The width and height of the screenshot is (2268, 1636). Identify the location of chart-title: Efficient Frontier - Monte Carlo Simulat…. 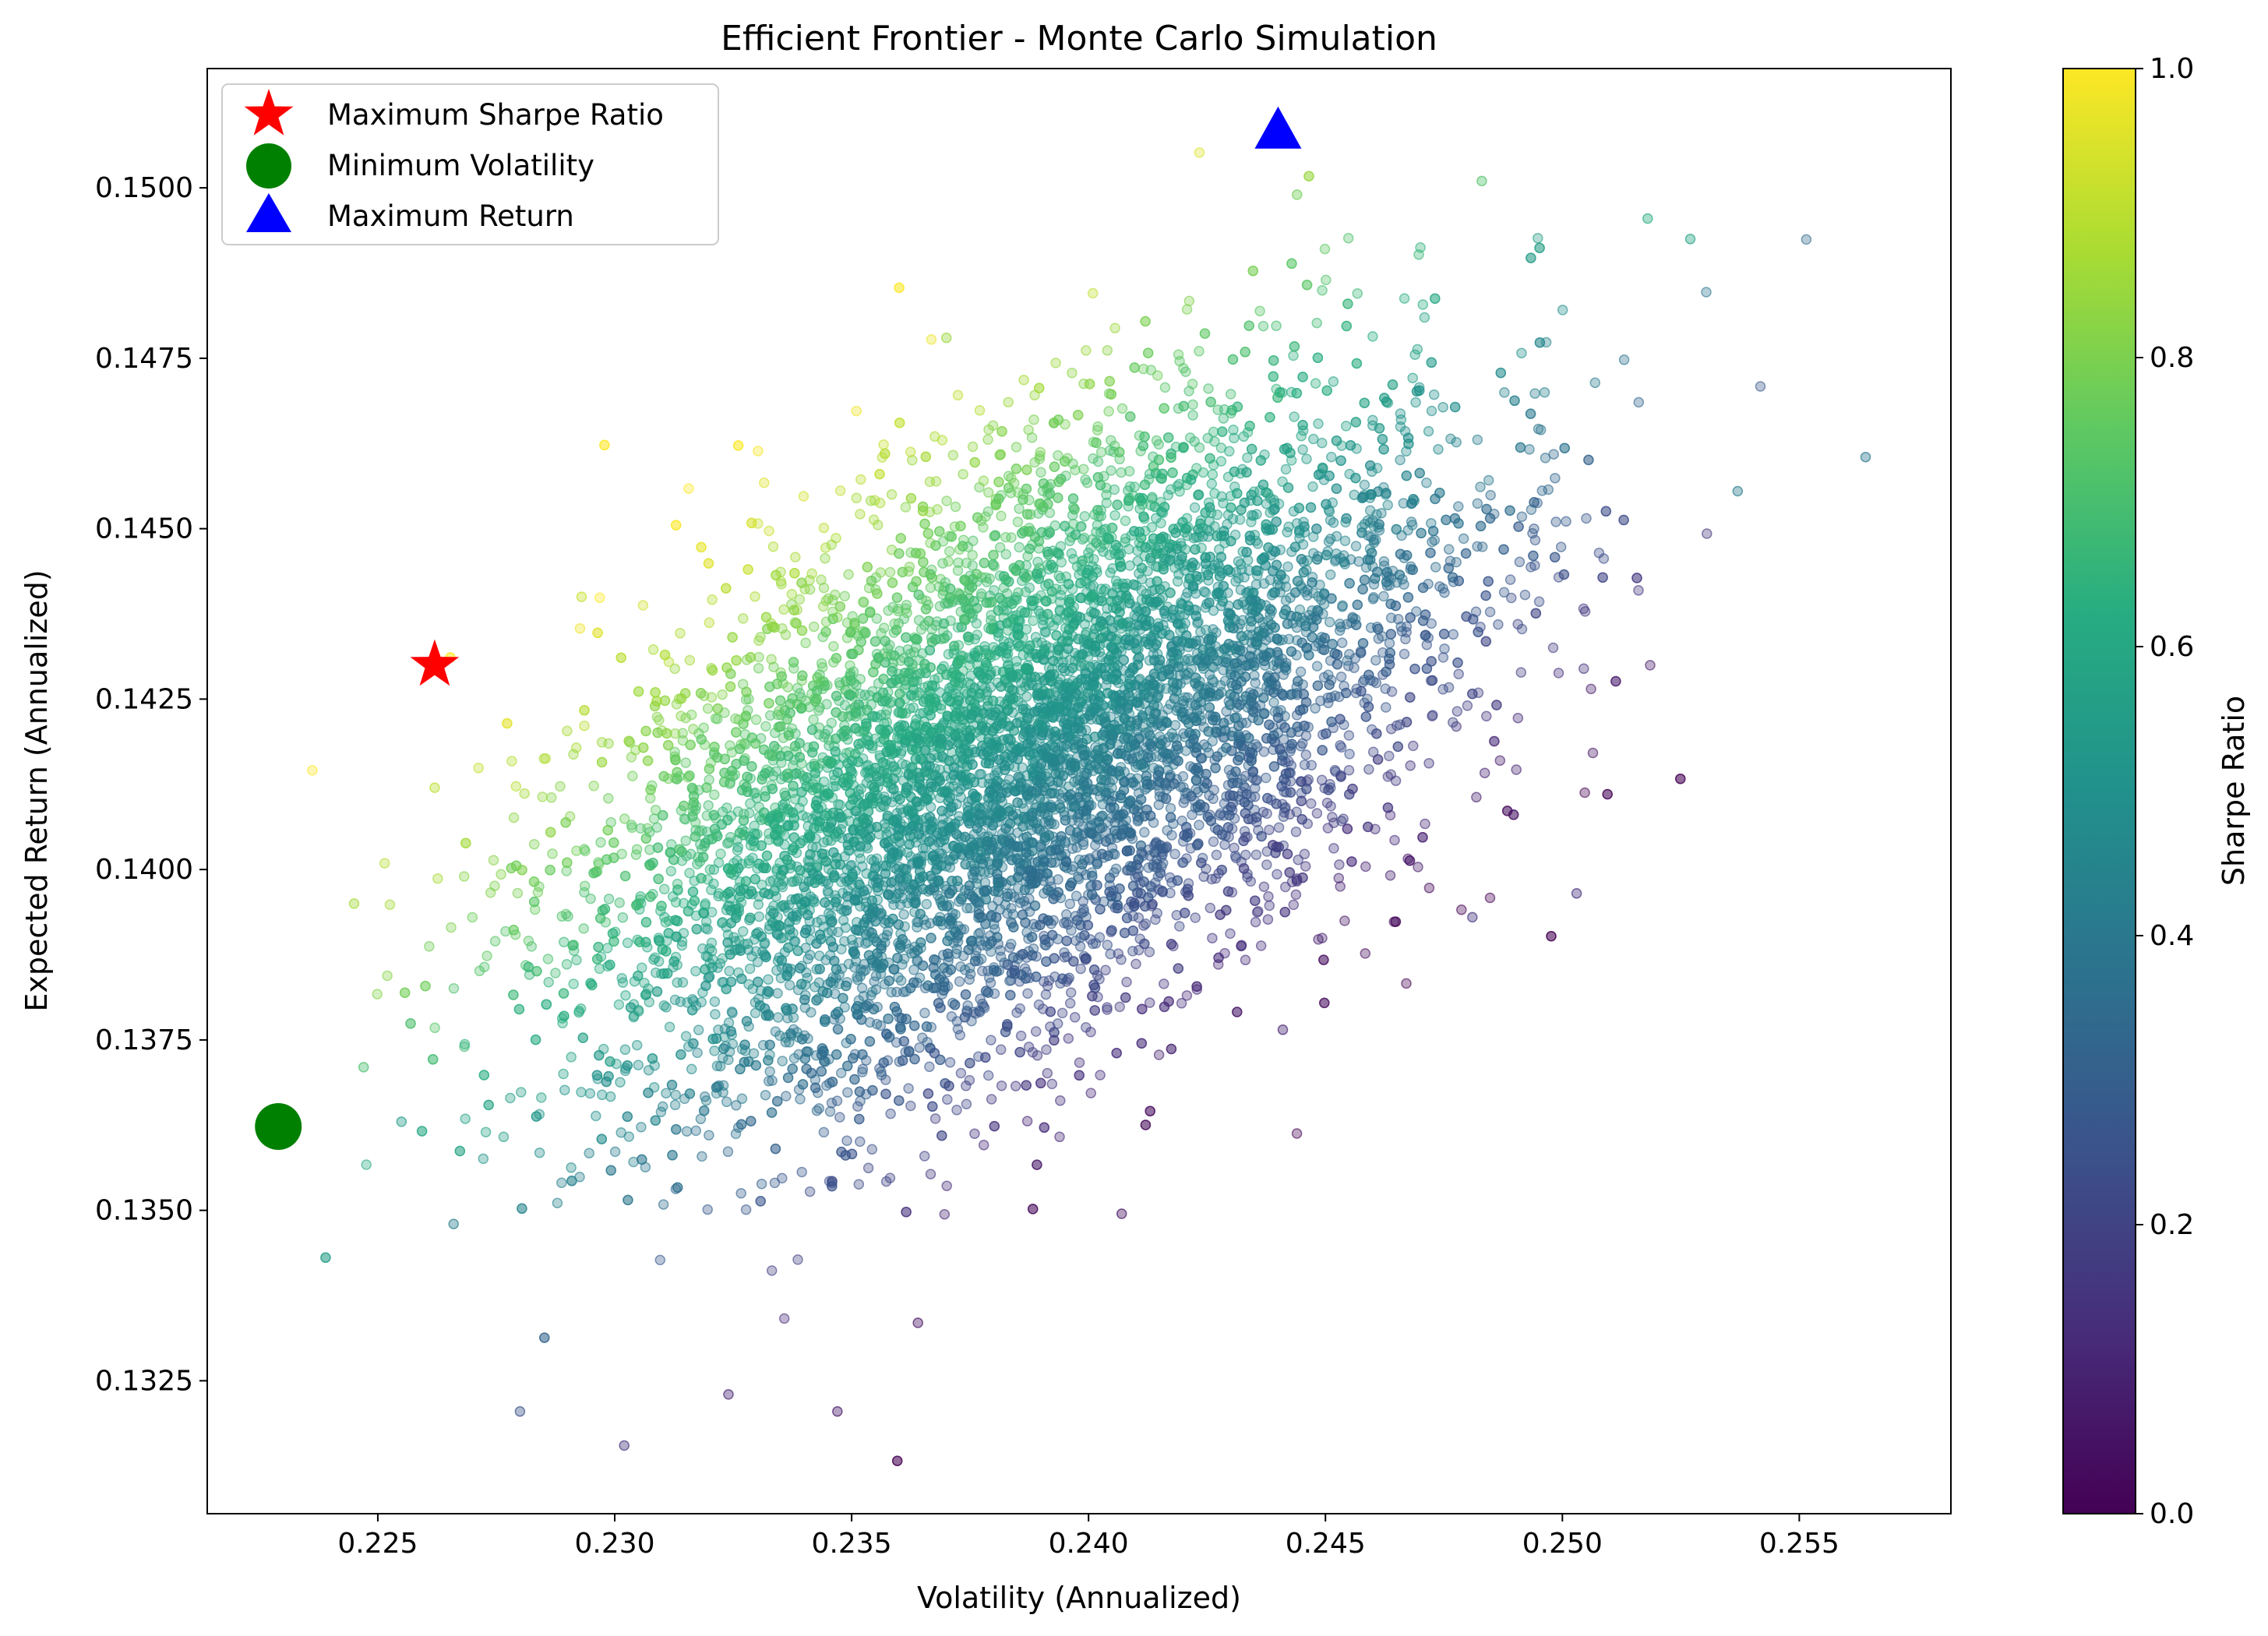
(1079, 39).